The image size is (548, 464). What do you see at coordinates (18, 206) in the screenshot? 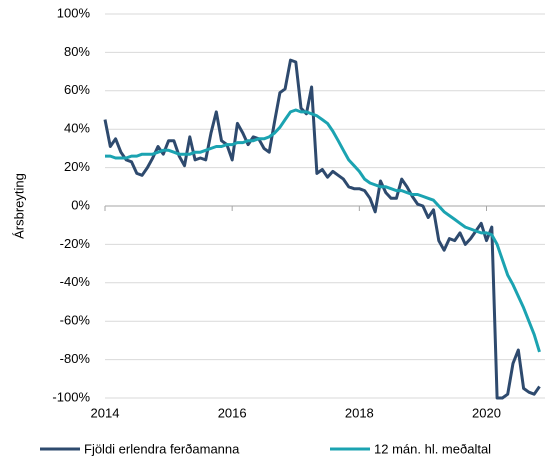
I see `y-axis-label: Ársbreyting` at bounding box center [18, 206].